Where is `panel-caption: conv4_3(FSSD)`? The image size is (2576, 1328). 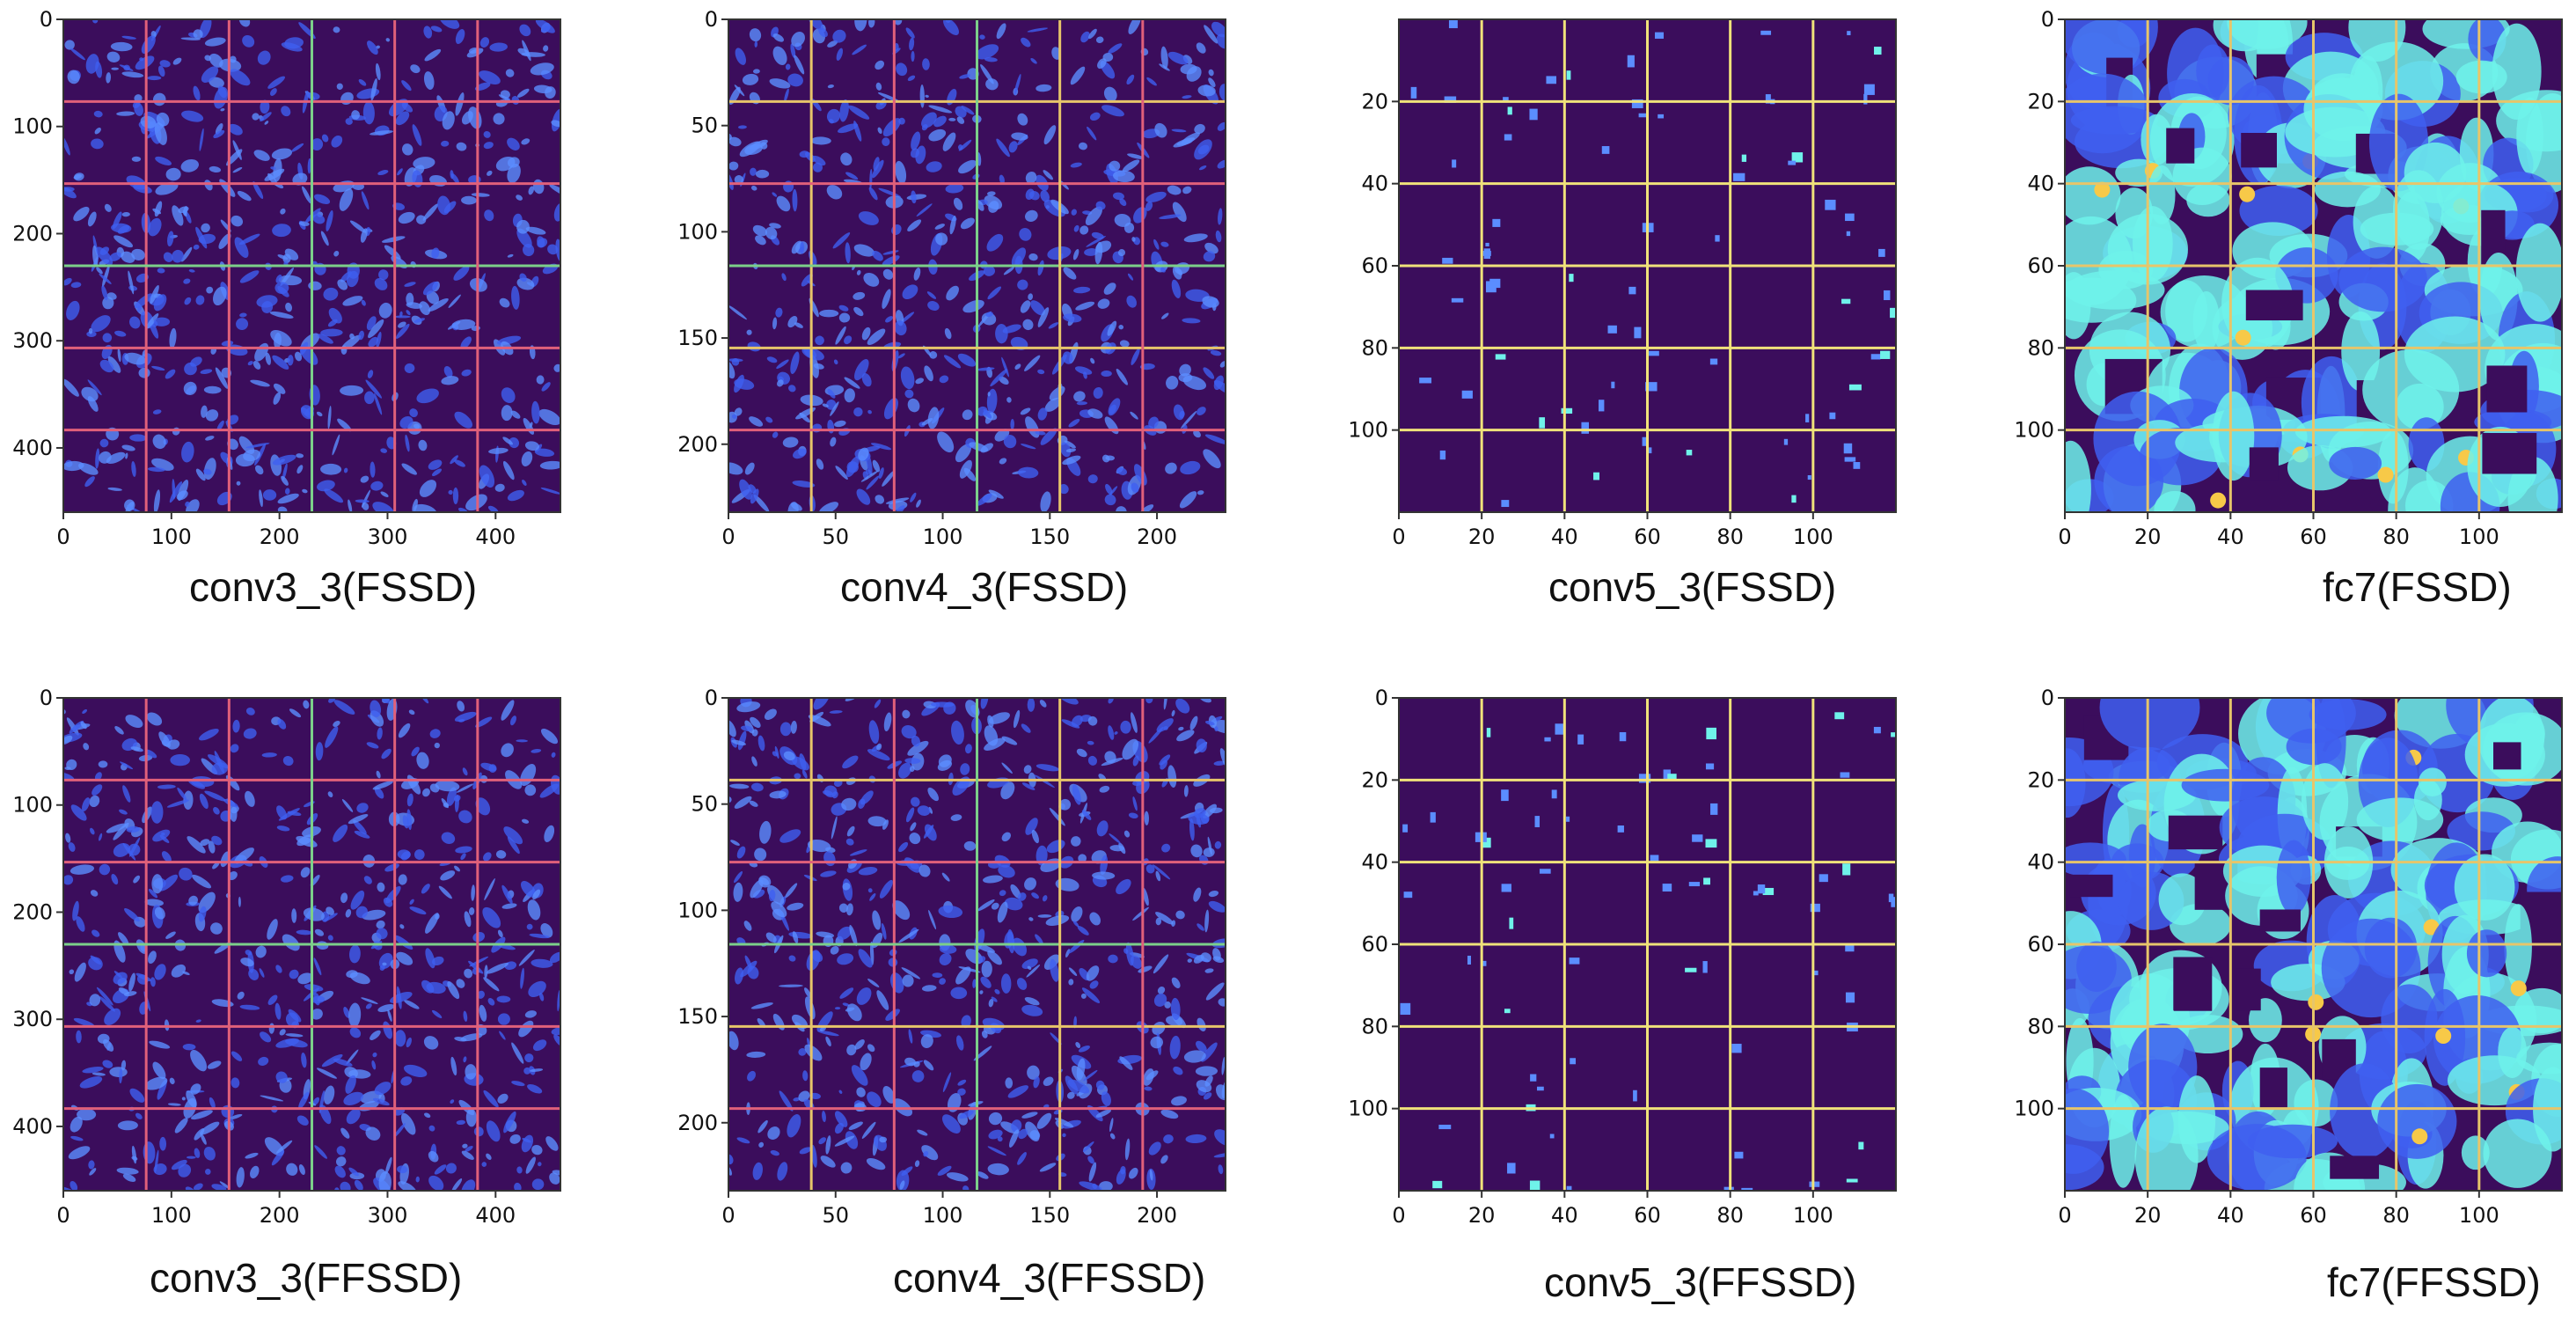 panel-caption: conv4_3(FSSD) is located at coordinates (984, 587).